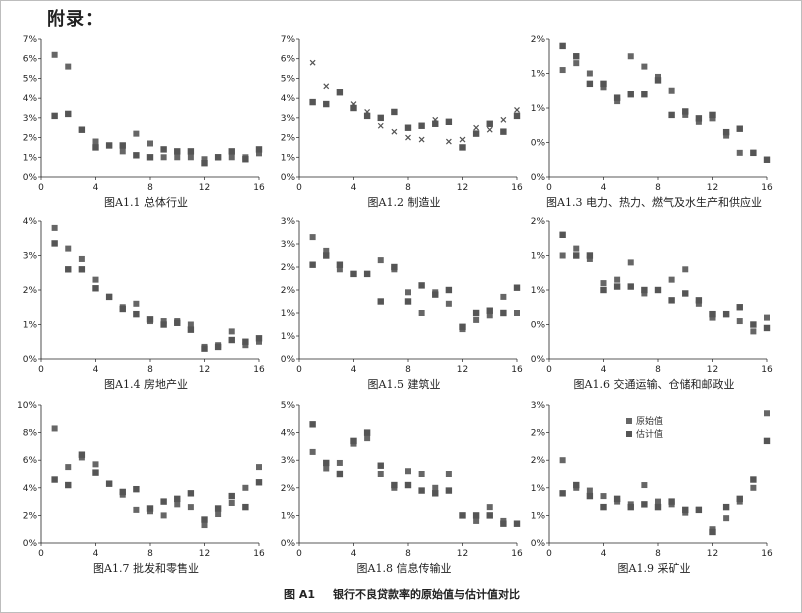 Image resolution: width=802 pixels, height=613 pixels. Describe the element at coordinates (629, 421) in the screenshot. I see `legend-marker` at that location.